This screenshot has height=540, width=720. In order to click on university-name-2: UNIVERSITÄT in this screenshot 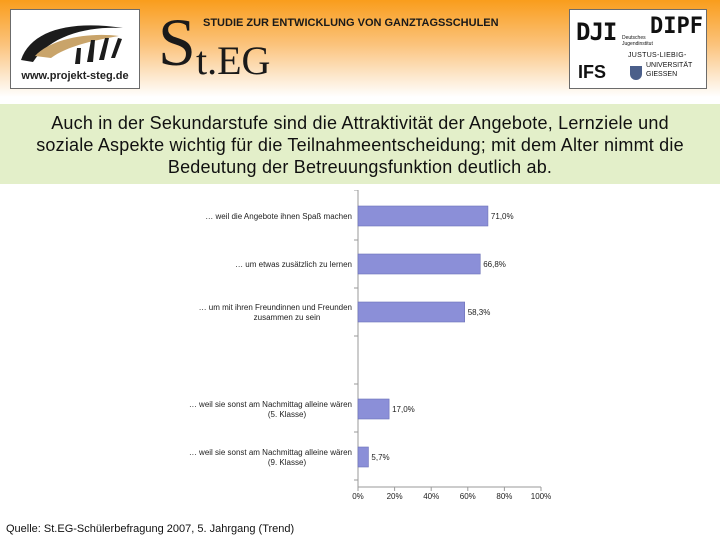, I will do `click(669, 65)`.